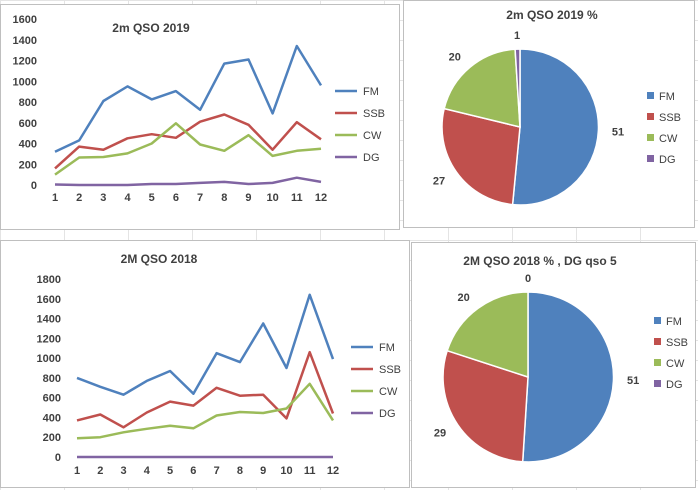 The height and width of the screenshot is (490, 698). I want to click on y-tick-label: 1800, so click(49, 280).